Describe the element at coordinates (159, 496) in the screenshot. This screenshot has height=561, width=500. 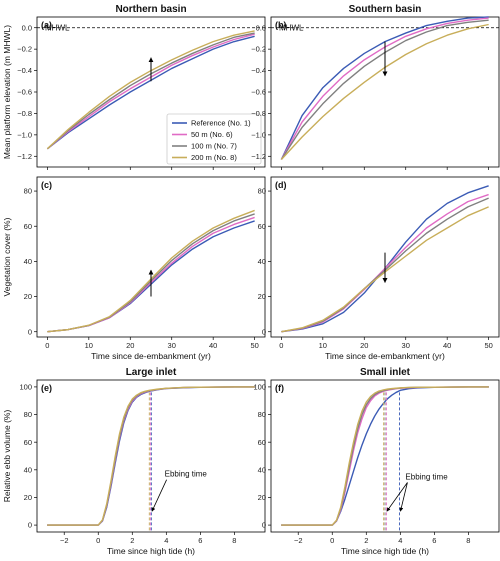
I see `ebbing-time-arrow` at that location.